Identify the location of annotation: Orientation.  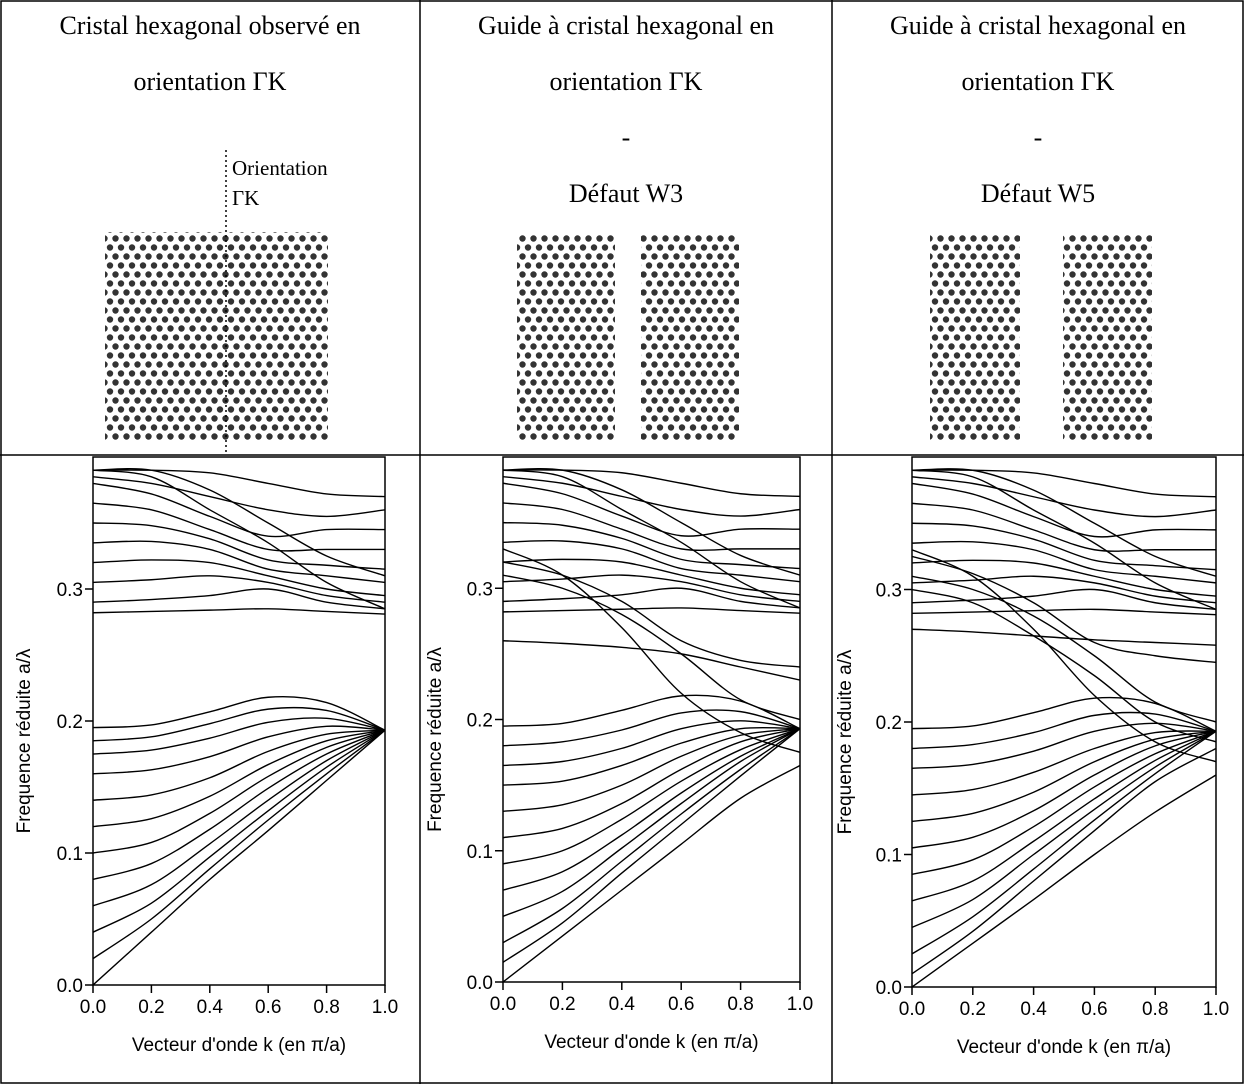
(280, 168).